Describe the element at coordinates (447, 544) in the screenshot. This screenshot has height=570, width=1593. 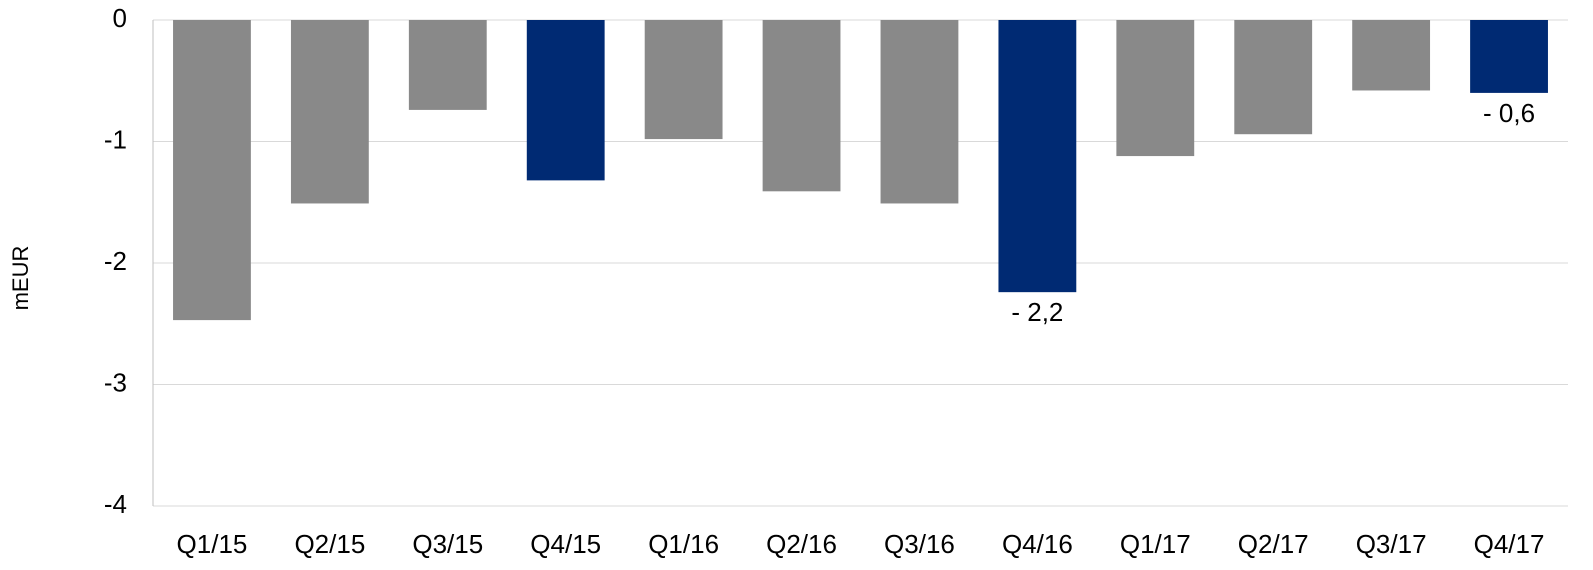
I see `x-tick-label: Q3/15` at that location.